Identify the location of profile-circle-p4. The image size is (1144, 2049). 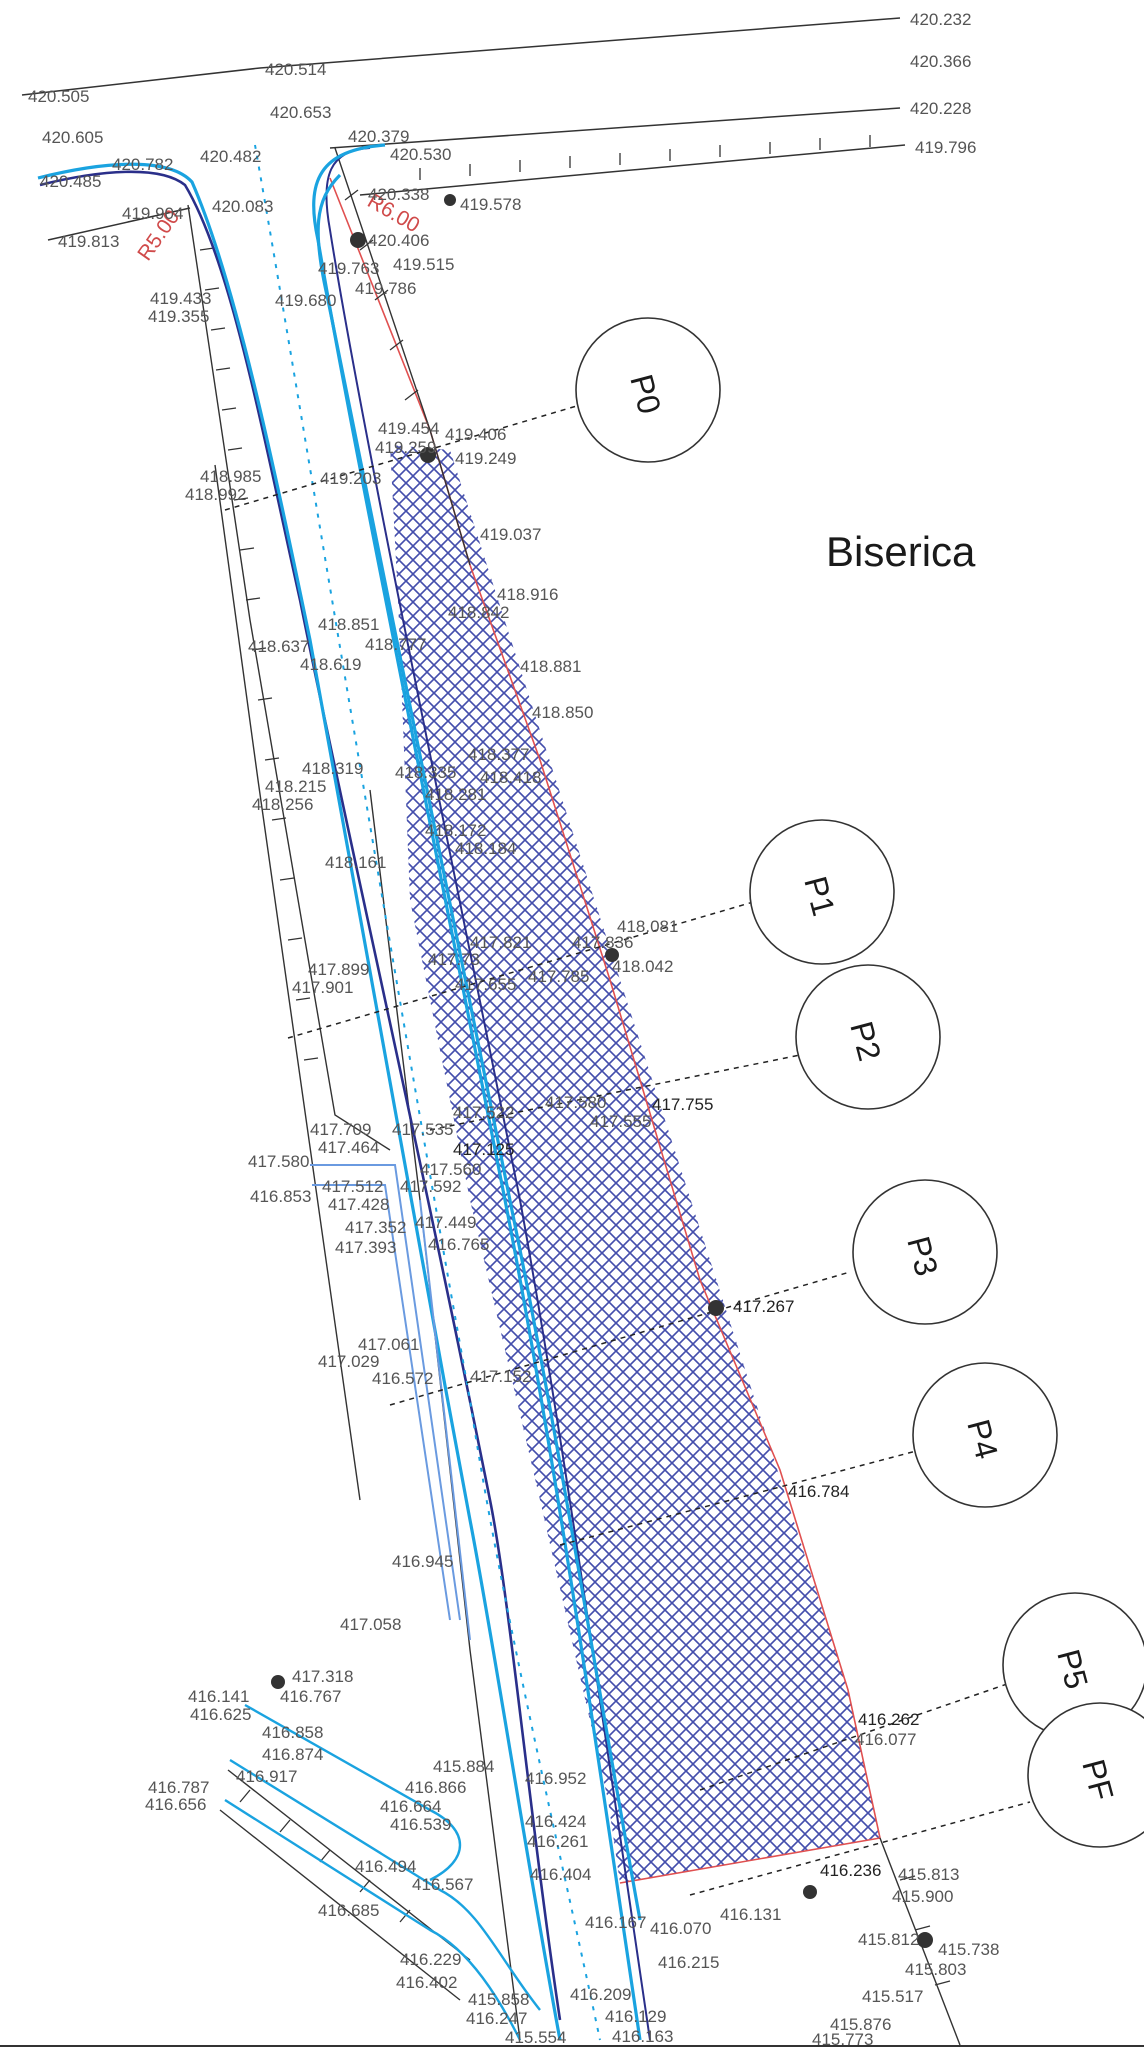
(985, 1435).